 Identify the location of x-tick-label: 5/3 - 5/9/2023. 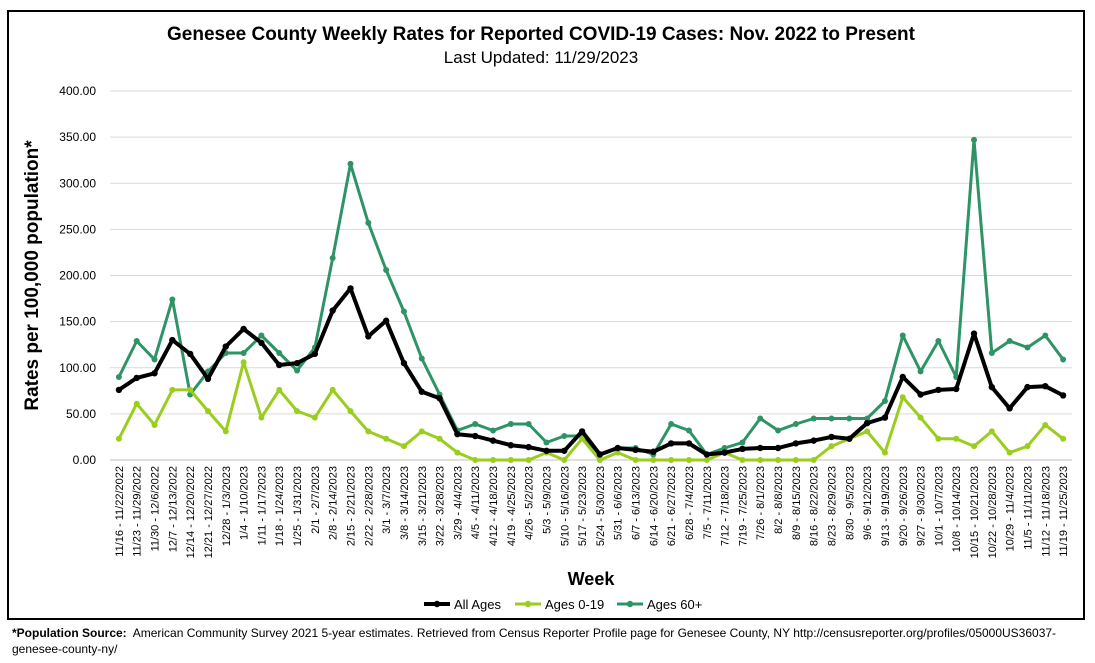
(547, 500).